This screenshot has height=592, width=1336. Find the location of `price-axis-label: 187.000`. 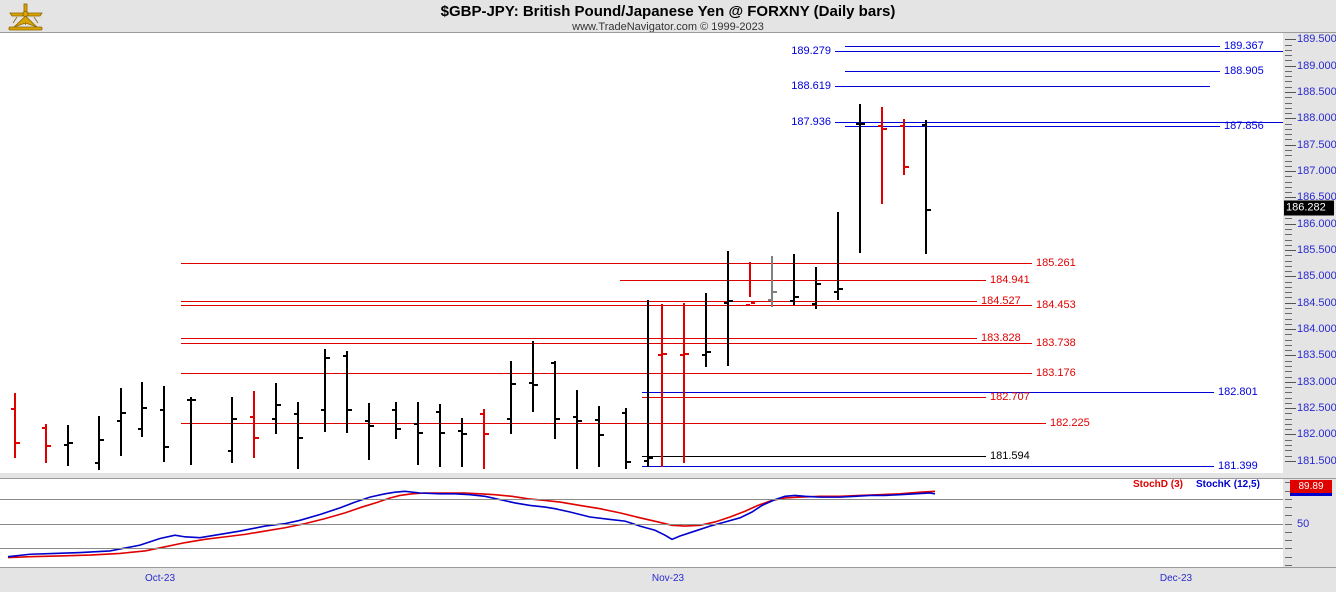

price-axis-label: 187.000 is located at coordinates (1316, 171).